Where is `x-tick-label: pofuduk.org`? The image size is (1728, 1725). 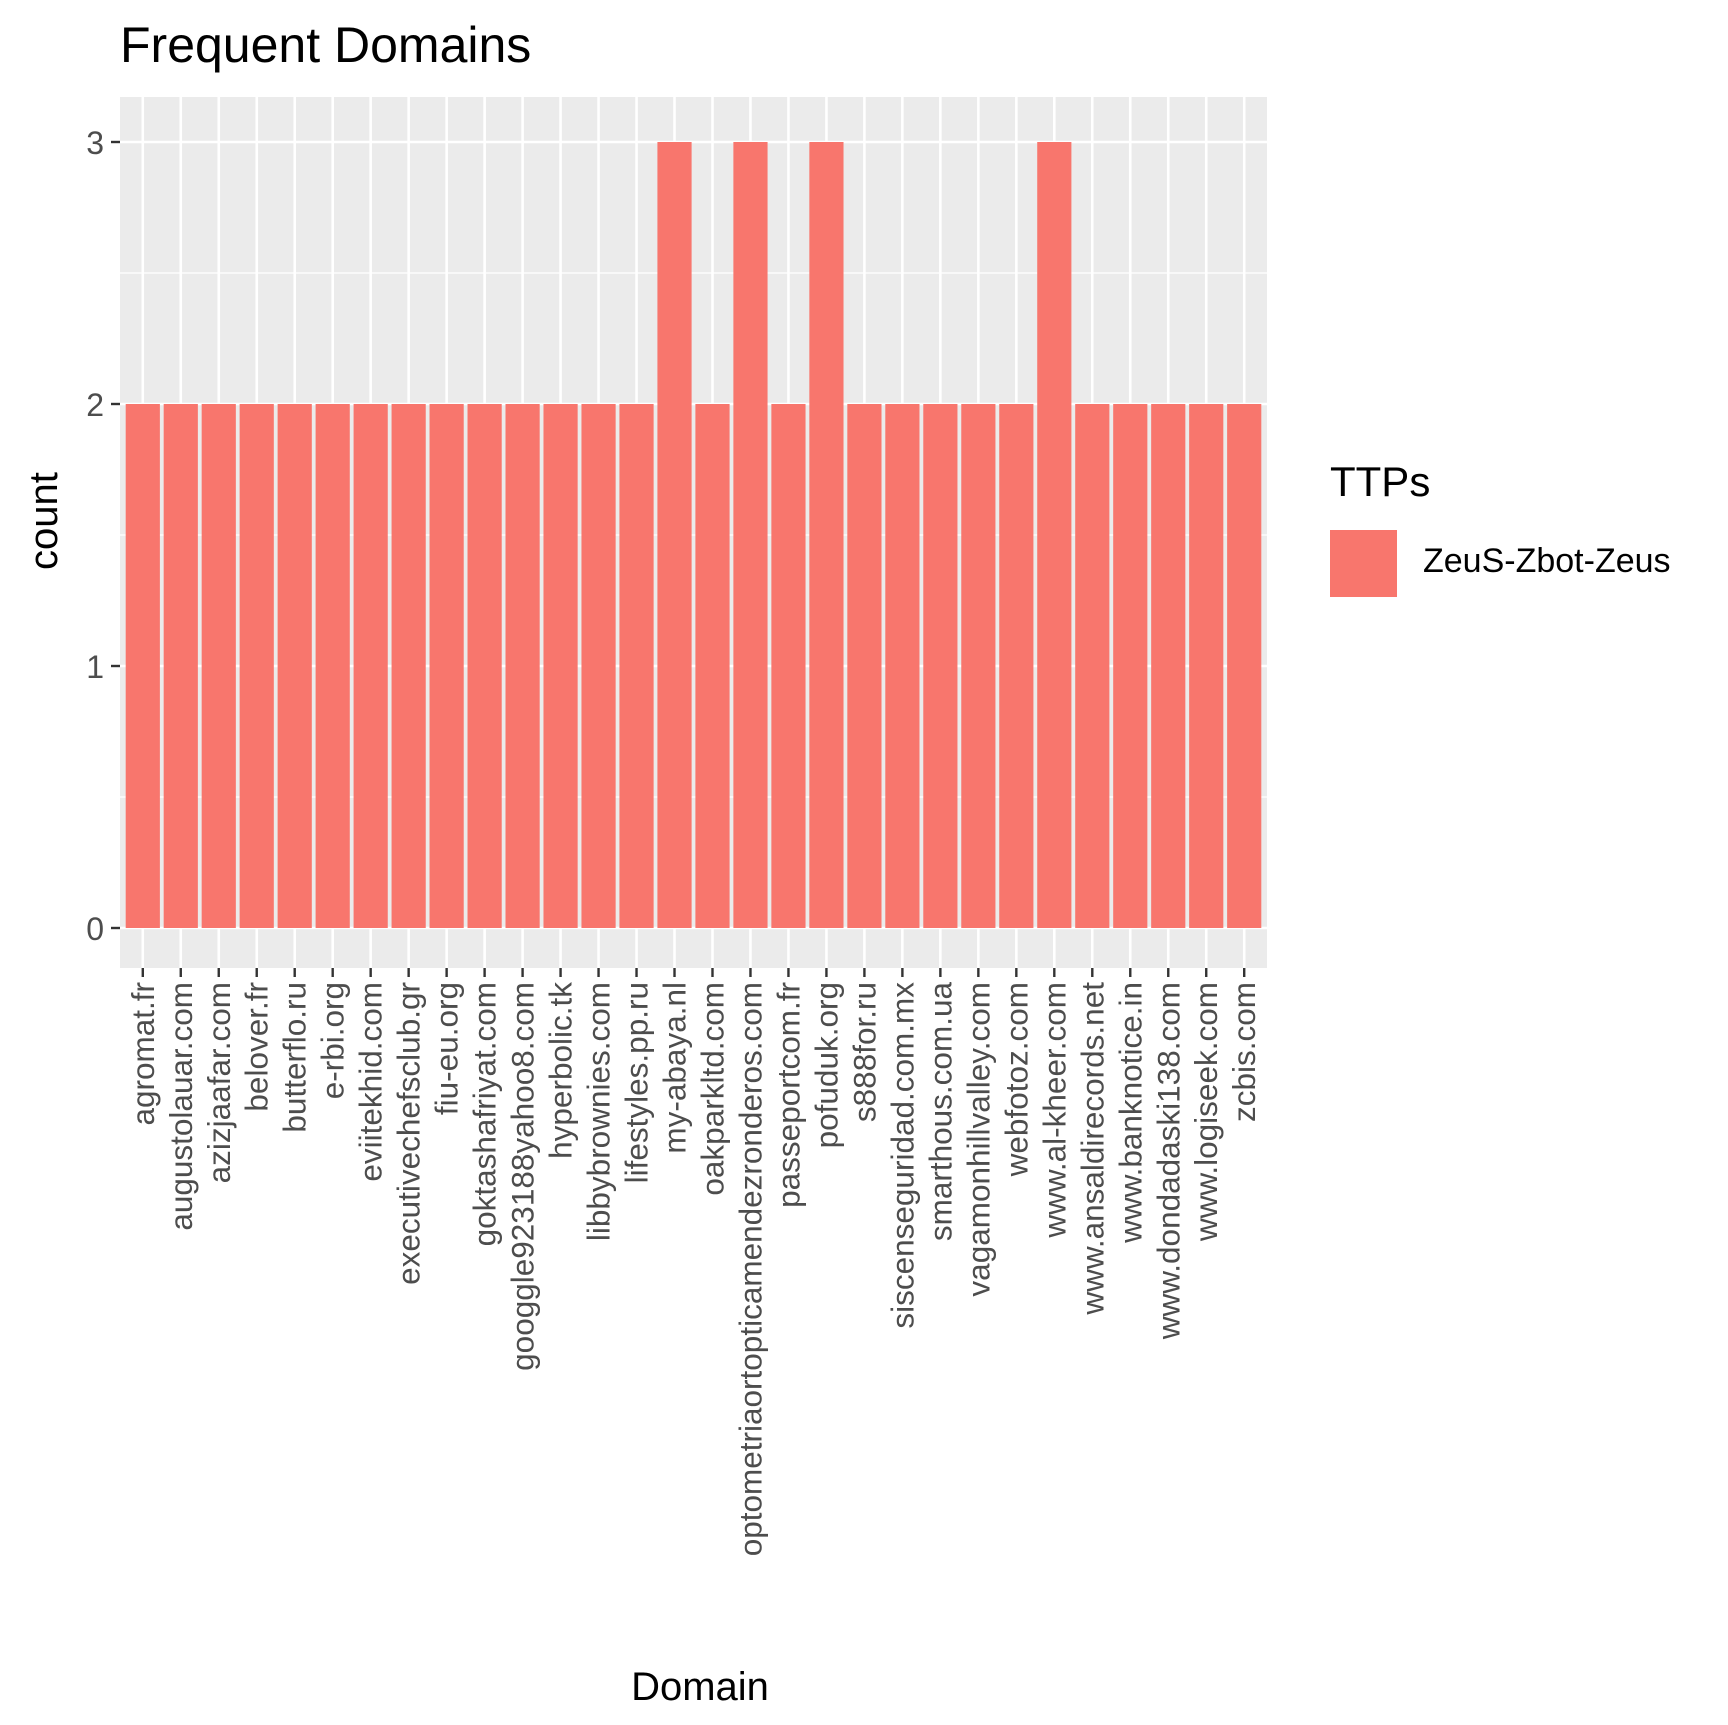 x-tick-label: pofuduk.org is located at coordinates (826, 1065).